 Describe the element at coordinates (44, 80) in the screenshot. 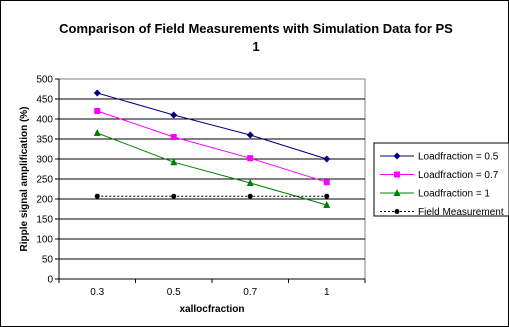

I see `y-tick-label: 500` at that location.